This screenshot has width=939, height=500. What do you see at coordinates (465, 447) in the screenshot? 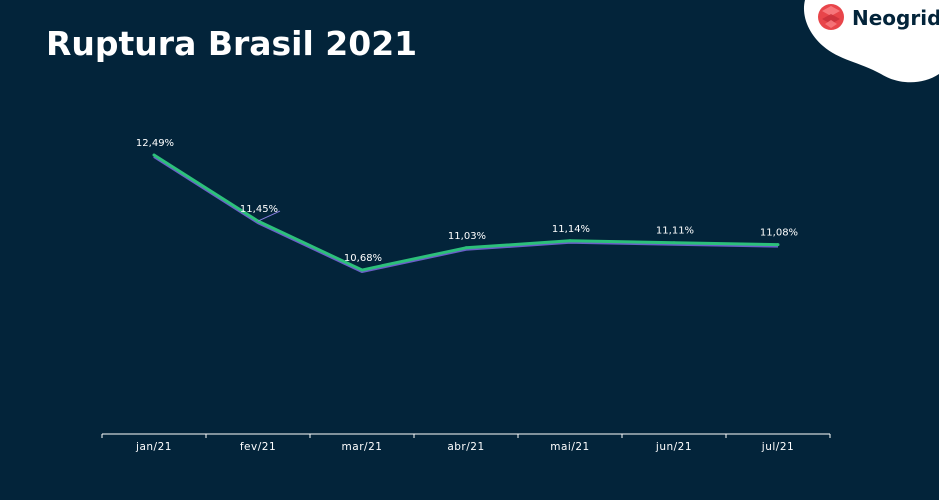
I see `x-tick-label: abr/21` at bounding box center [465, 447].